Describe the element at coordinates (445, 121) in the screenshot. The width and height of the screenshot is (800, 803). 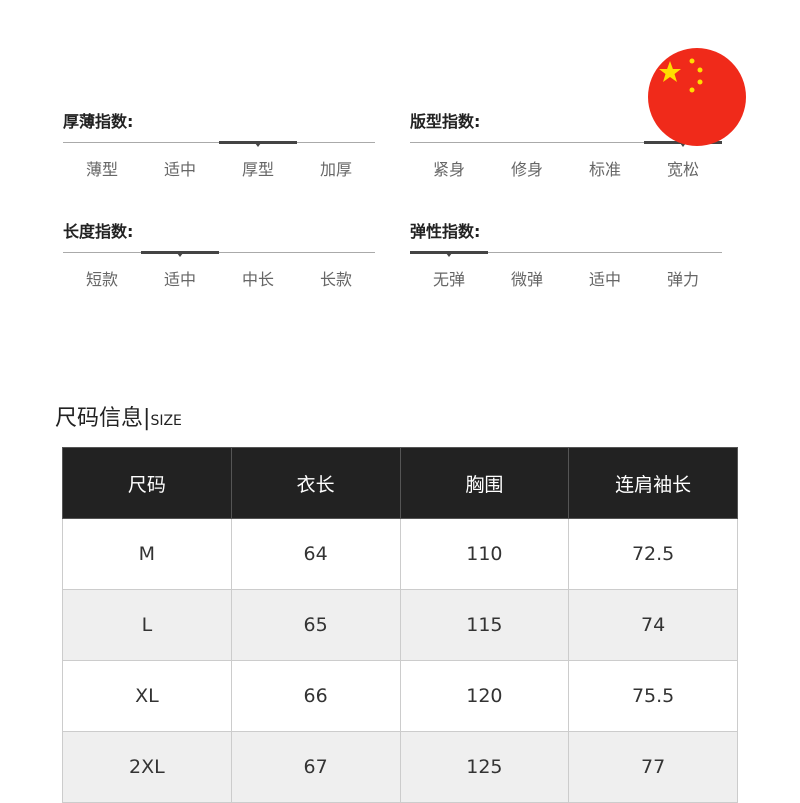
I see `scale-title: 版型指数:` at that location.